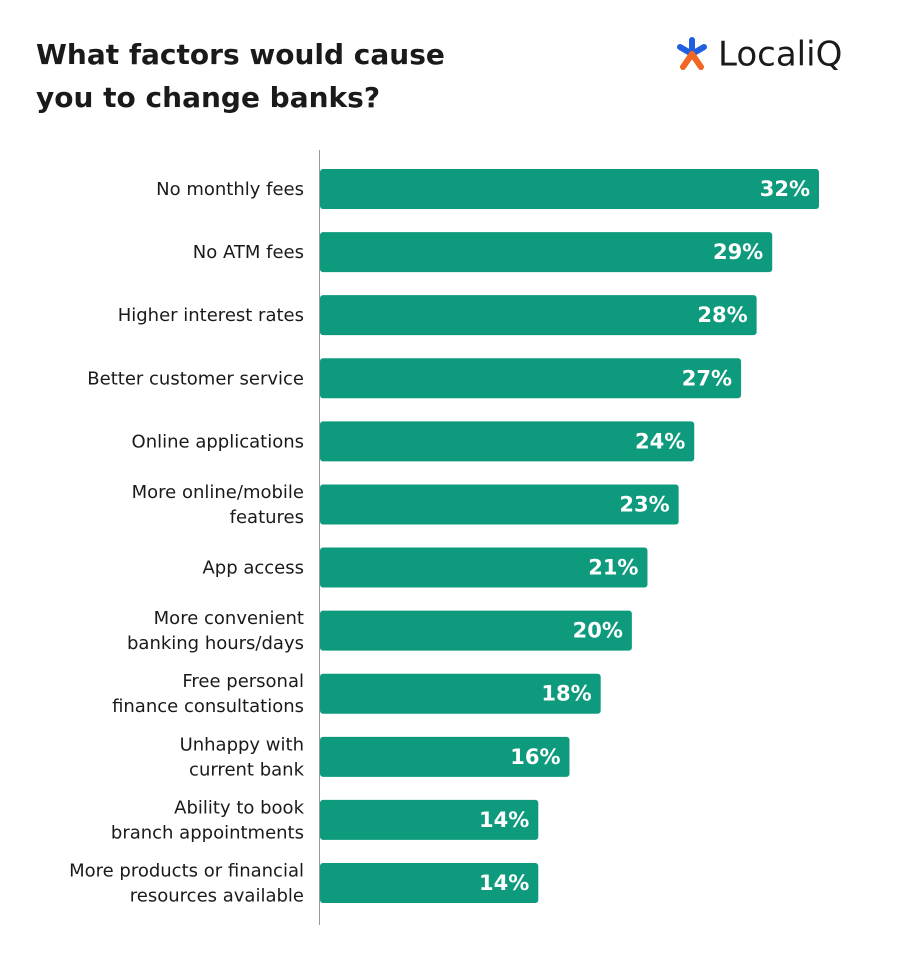 This screenshot has height=969, width=900. I want to click on value-label: 32%, so click(785, 189).